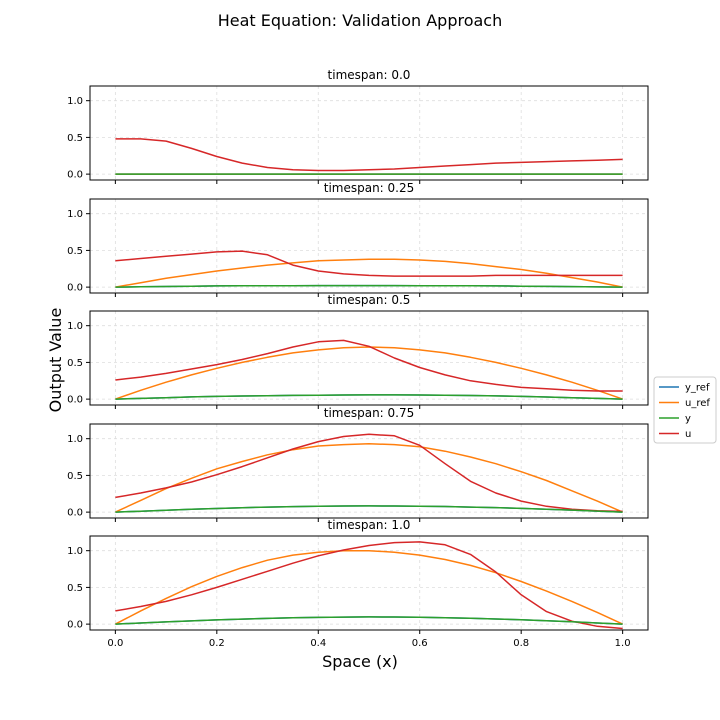 This screenshot has width=720, height=720. I want to click on x-tick-label: 1.0, so click(623, 643).